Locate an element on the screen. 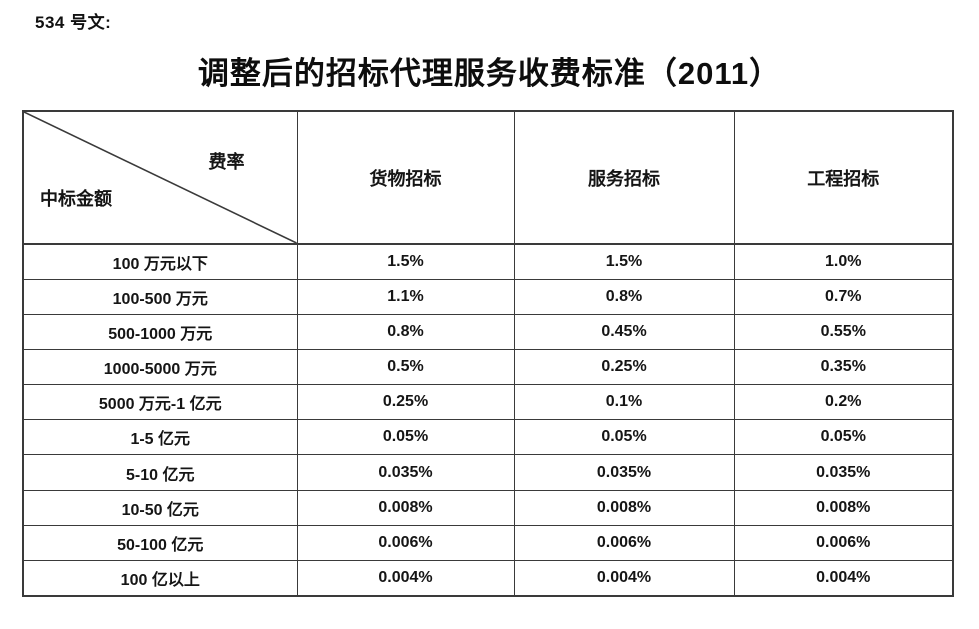 Image resolution: width=979 pixels, height=629 pixels. goods-rate-cell: 0.8% is located at coordinates (405, 332).